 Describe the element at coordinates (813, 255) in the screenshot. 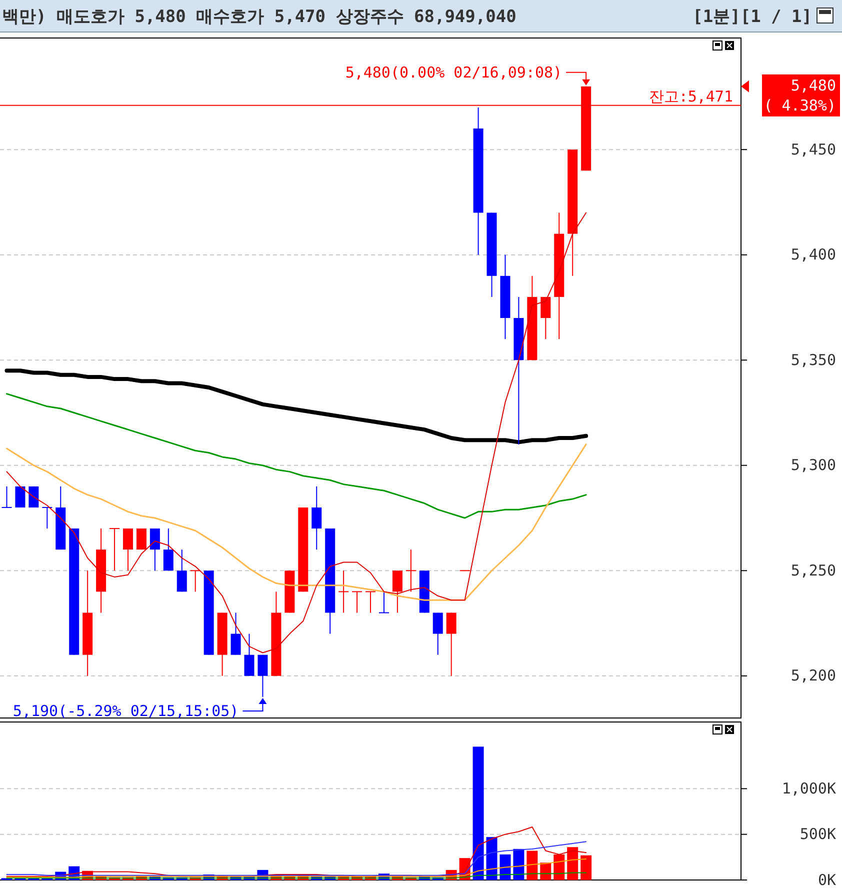

I see `y-tick-label: 5,400` at that location.